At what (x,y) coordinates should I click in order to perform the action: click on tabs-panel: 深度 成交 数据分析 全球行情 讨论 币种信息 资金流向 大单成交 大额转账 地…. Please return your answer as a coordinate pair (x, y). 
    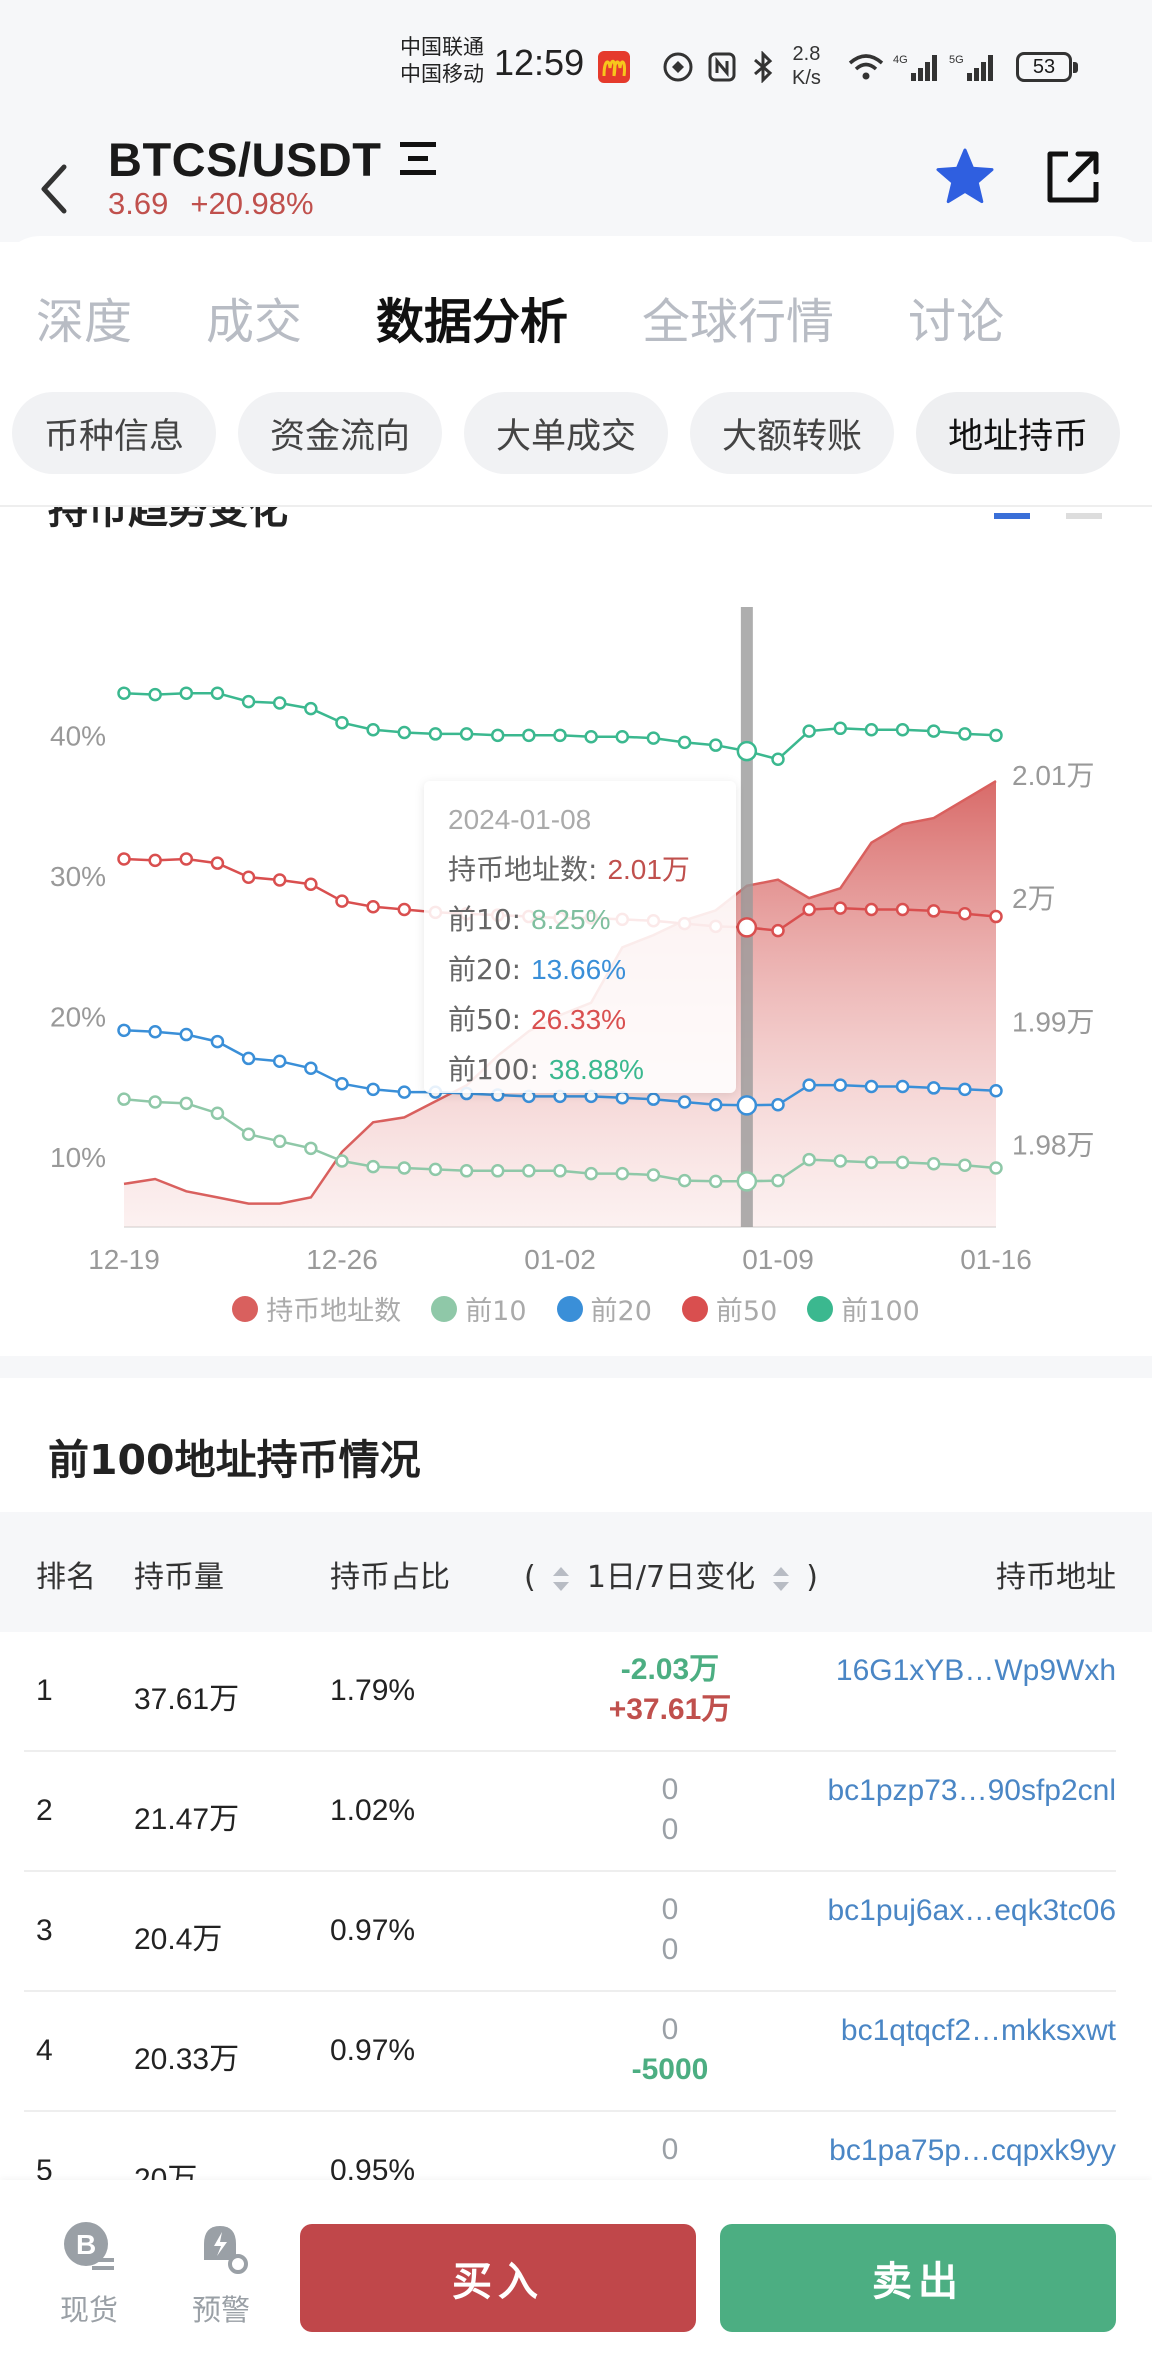
    Looking at the image, I should click on (576, 371).